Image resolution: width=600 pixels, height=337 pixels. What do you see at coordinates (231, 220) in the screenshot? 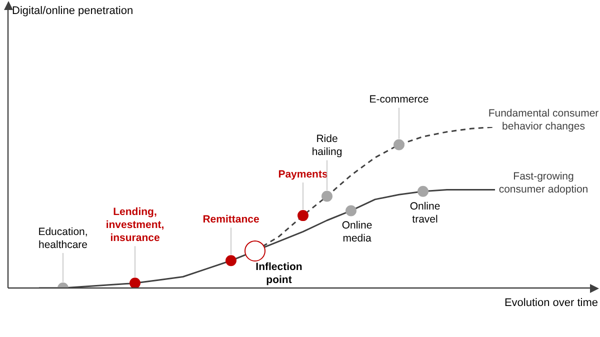
I see `annotation: Remittance` at bounding box center [231, 220].